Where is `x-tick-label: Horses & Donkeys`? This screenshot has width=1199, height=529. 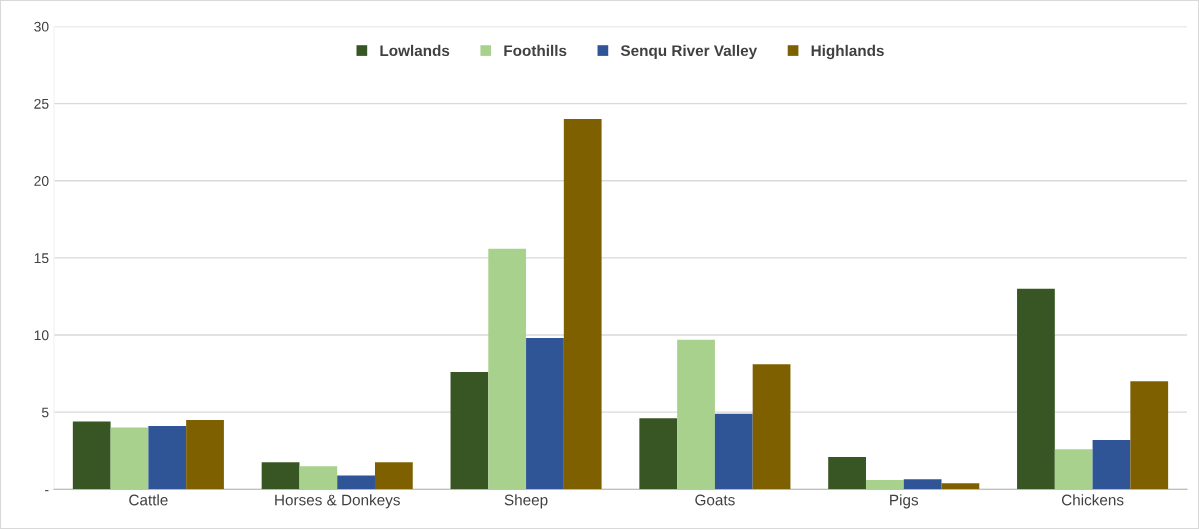
x-tick-label: Horses & Donkeys is located at coordinates (337, 501).